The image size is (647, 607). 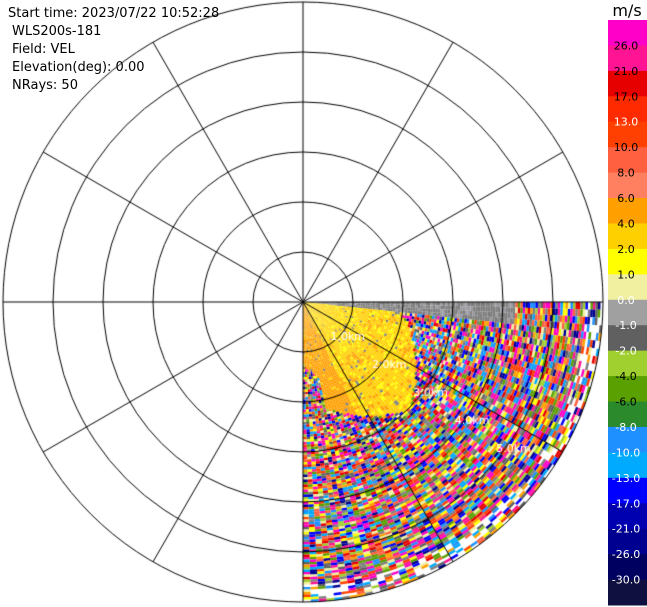 What do you see at coordinates (626, 249) in the screenshot?
I see `colorbar-tick-label: 2.0` at bounding box center [626, 249].